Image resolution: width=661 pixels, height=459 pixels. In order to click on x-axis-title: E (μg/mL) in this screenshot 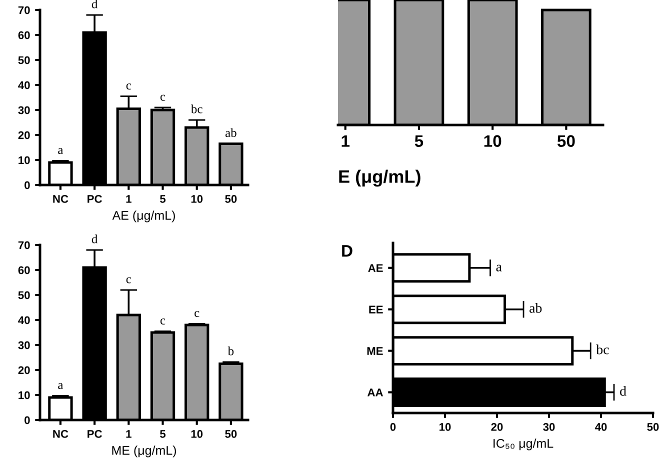, I will do `click(379, 178)`.